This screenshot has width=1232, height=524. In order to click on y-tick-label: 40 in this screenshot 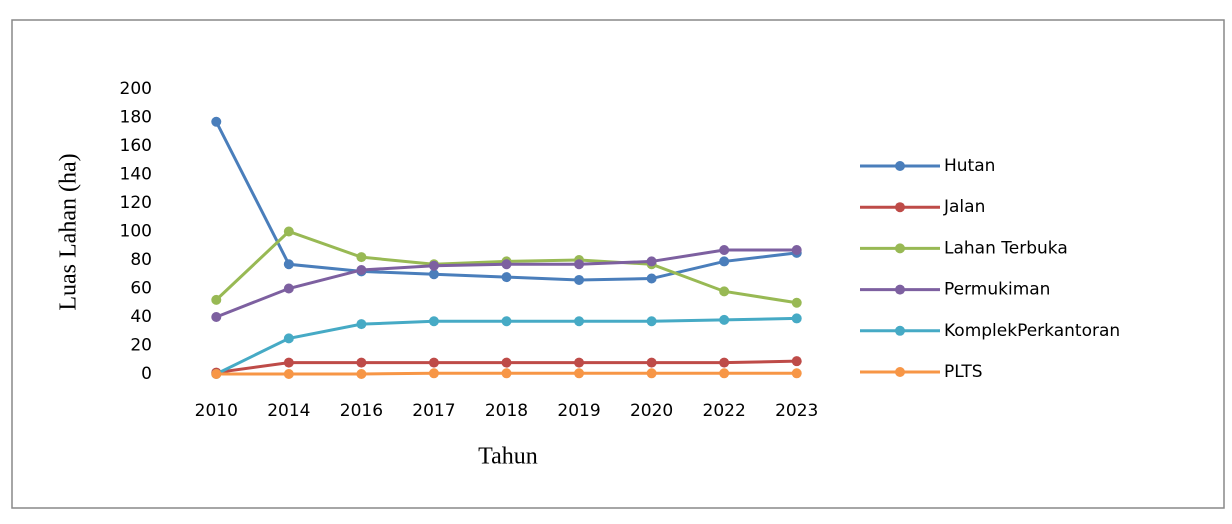, I will do `click(141, 317)`.